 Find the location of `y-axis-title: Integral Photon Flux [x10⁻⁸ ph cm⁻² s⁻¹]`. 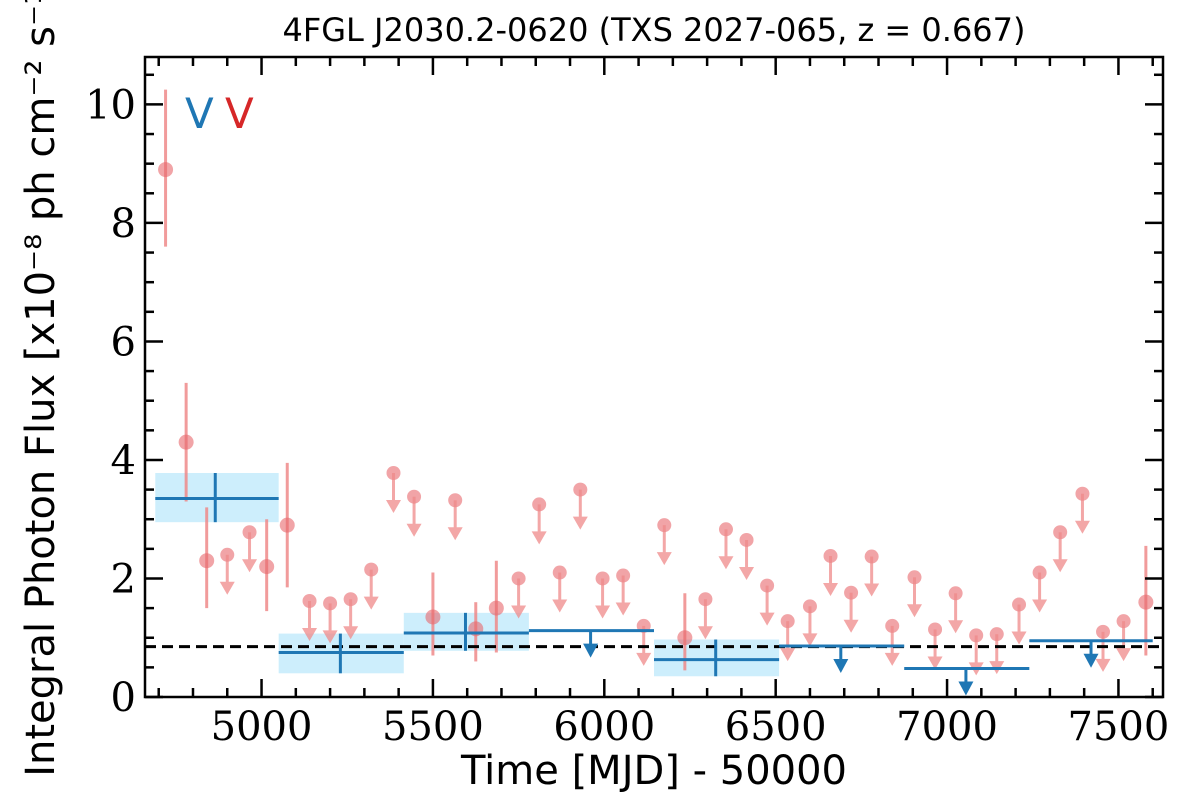

y-axis-title: Integral Photon Flux [x10⁻⁸ ph cm⁻² s⁻¹] is located at coordinates (41, 388).